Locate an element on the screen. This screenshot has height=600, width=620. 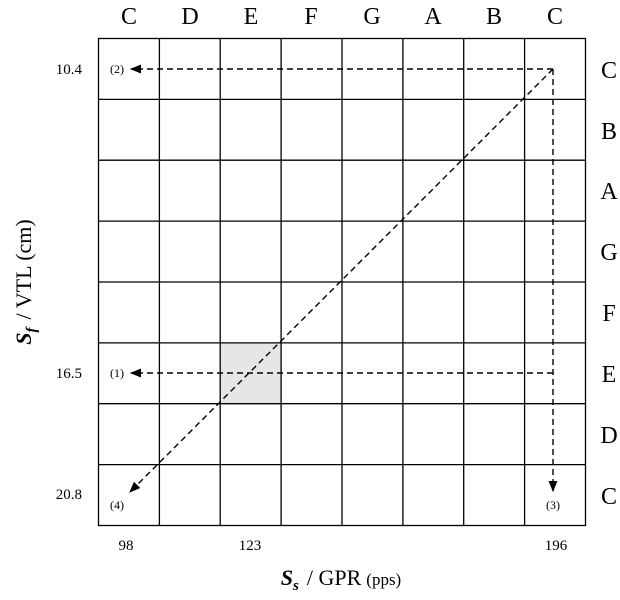
annotation-label-2: (2) is located at coordinates (117, 69).